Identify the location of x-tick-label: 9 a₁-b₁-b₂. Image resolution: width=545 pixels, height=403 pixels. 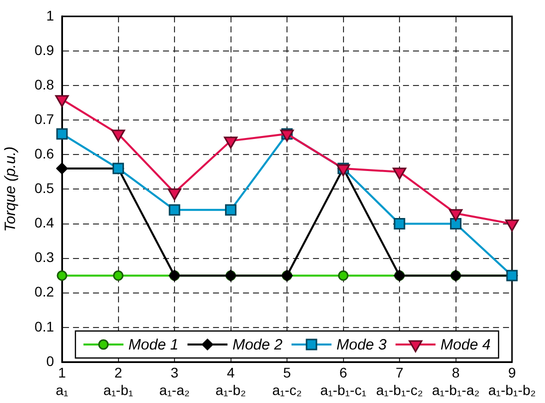
(512, 381).